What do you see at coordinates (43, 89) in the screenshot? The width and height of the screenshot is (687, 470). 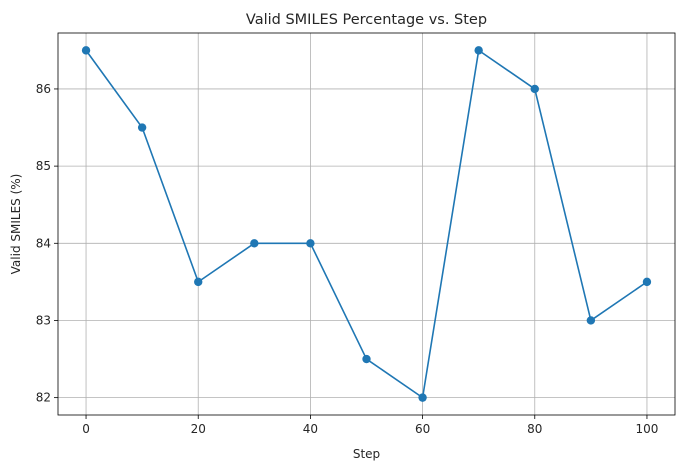 I see `y-tick-label: 86` at bounding box center [43, 89].